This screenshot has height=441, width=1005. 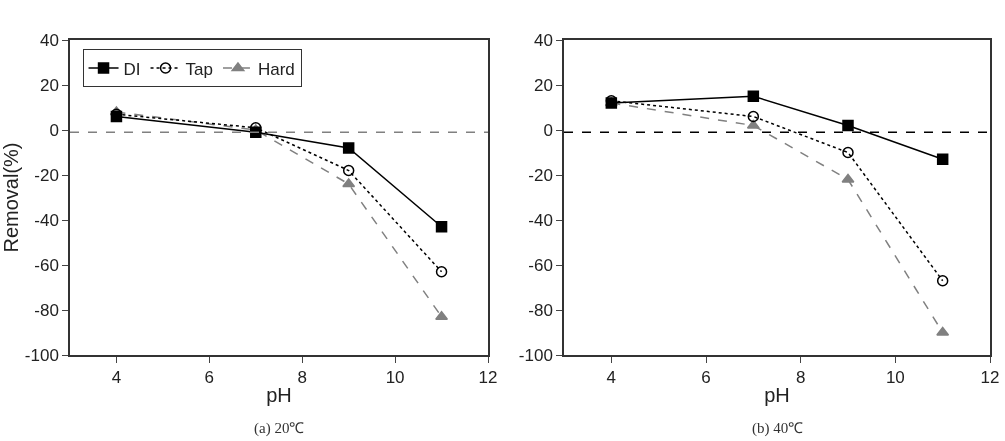 What do you see at coordinates (778, 428) in the screenshot?
I see `text: (b) 40℃` at bounding box center [778, 428].